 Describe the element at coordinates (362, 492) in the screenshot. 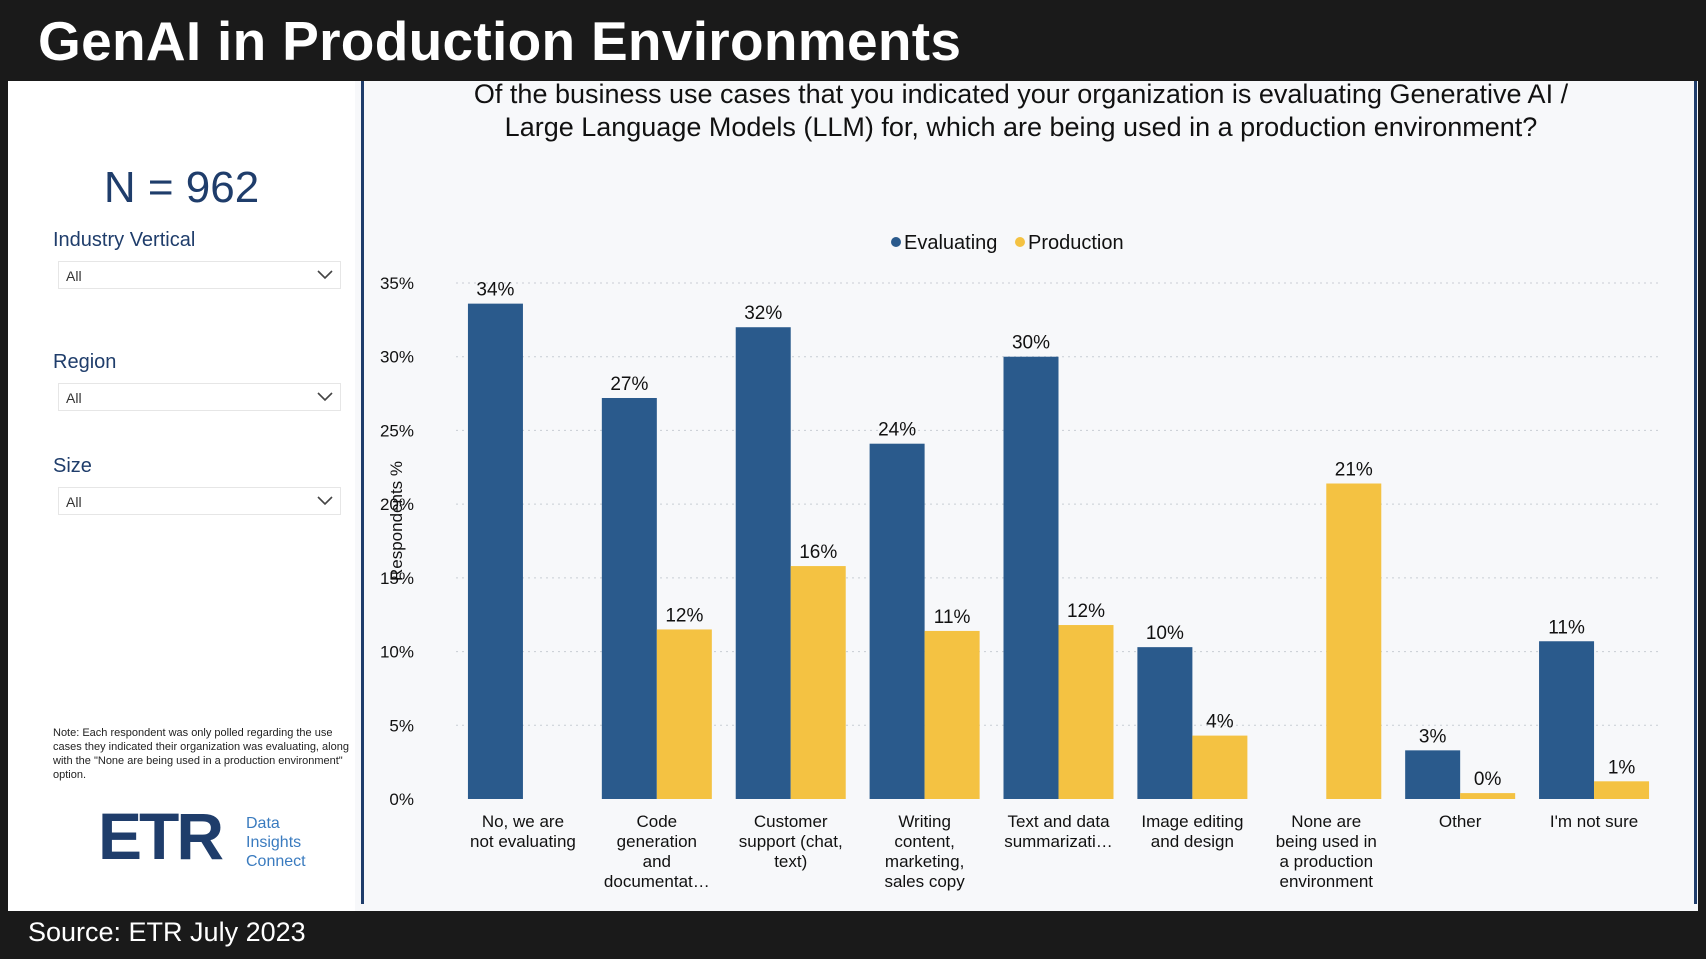

I see `panel-divider` at that location.